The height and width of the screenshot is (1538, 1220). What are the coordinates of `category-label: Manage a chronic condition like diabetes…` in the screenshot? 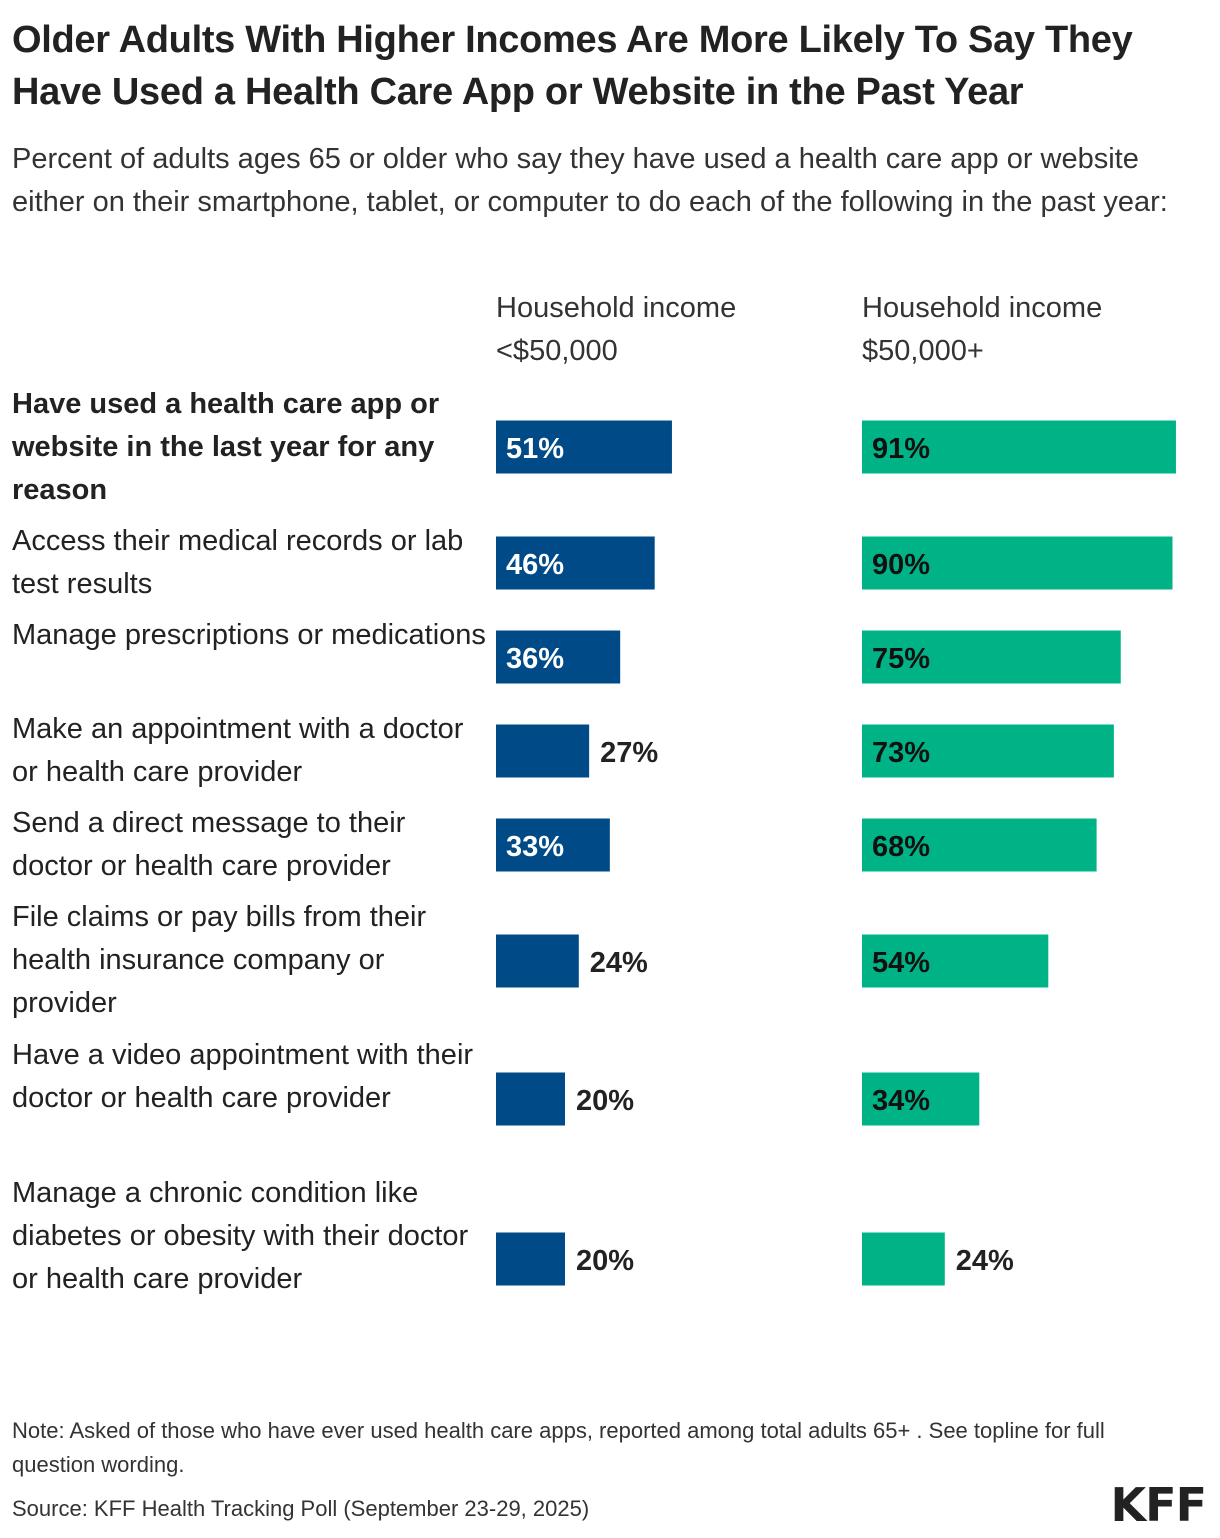 It's located at (240, 1236).